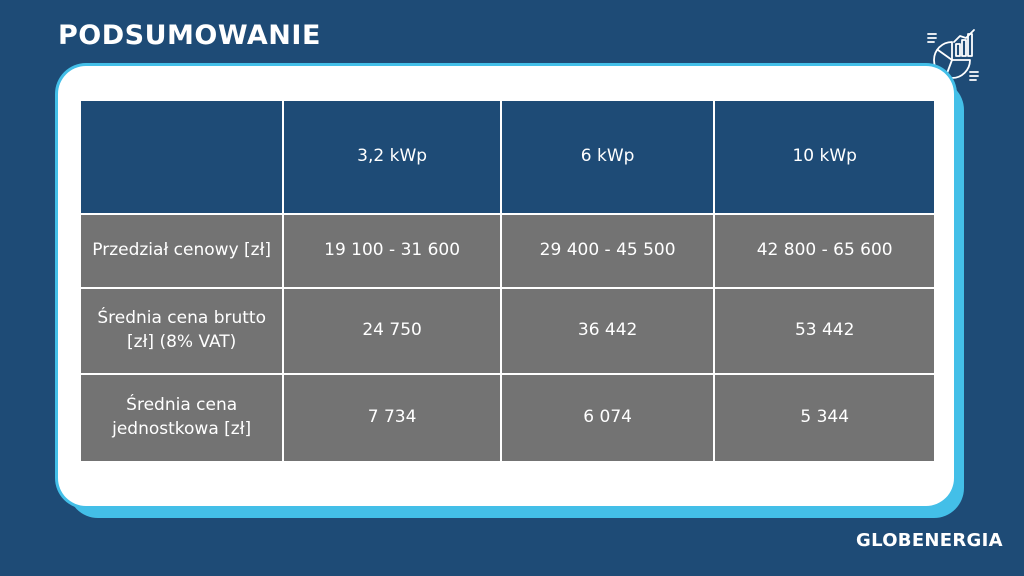 The image size is (1024, 576). I want to click on table-cell: 24 750, so click(392, 331).